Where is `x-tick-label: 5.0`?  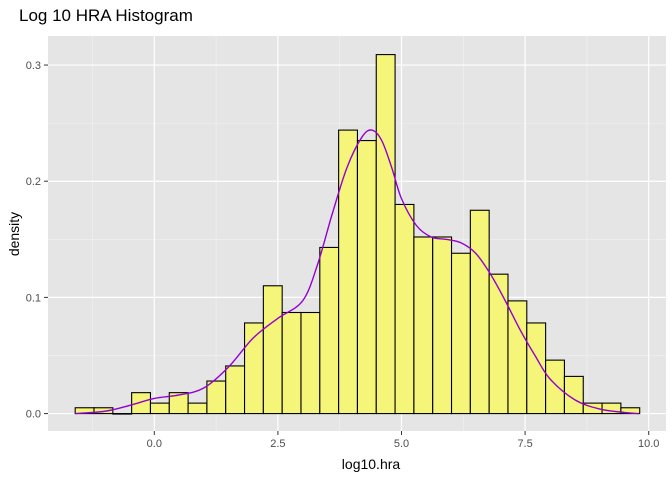
x-tick-label: 5.0 is located at coordinates (401, 444).